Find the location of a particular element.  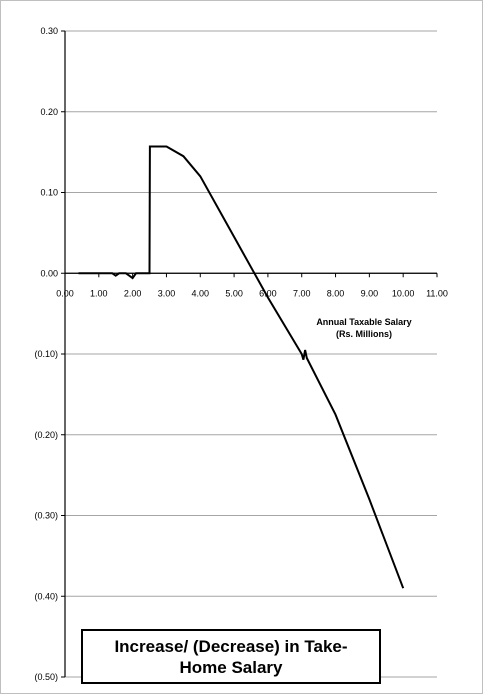

x-tick-label: 11.00 is located at coordinates (437, 293).